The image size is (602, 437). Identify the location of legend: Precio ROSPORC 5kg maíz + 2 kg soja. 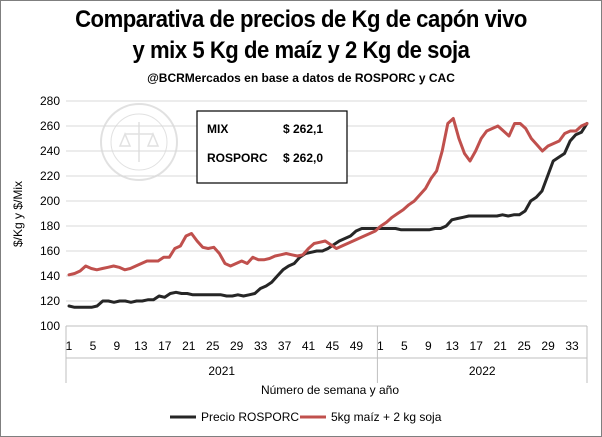
(306, 417).